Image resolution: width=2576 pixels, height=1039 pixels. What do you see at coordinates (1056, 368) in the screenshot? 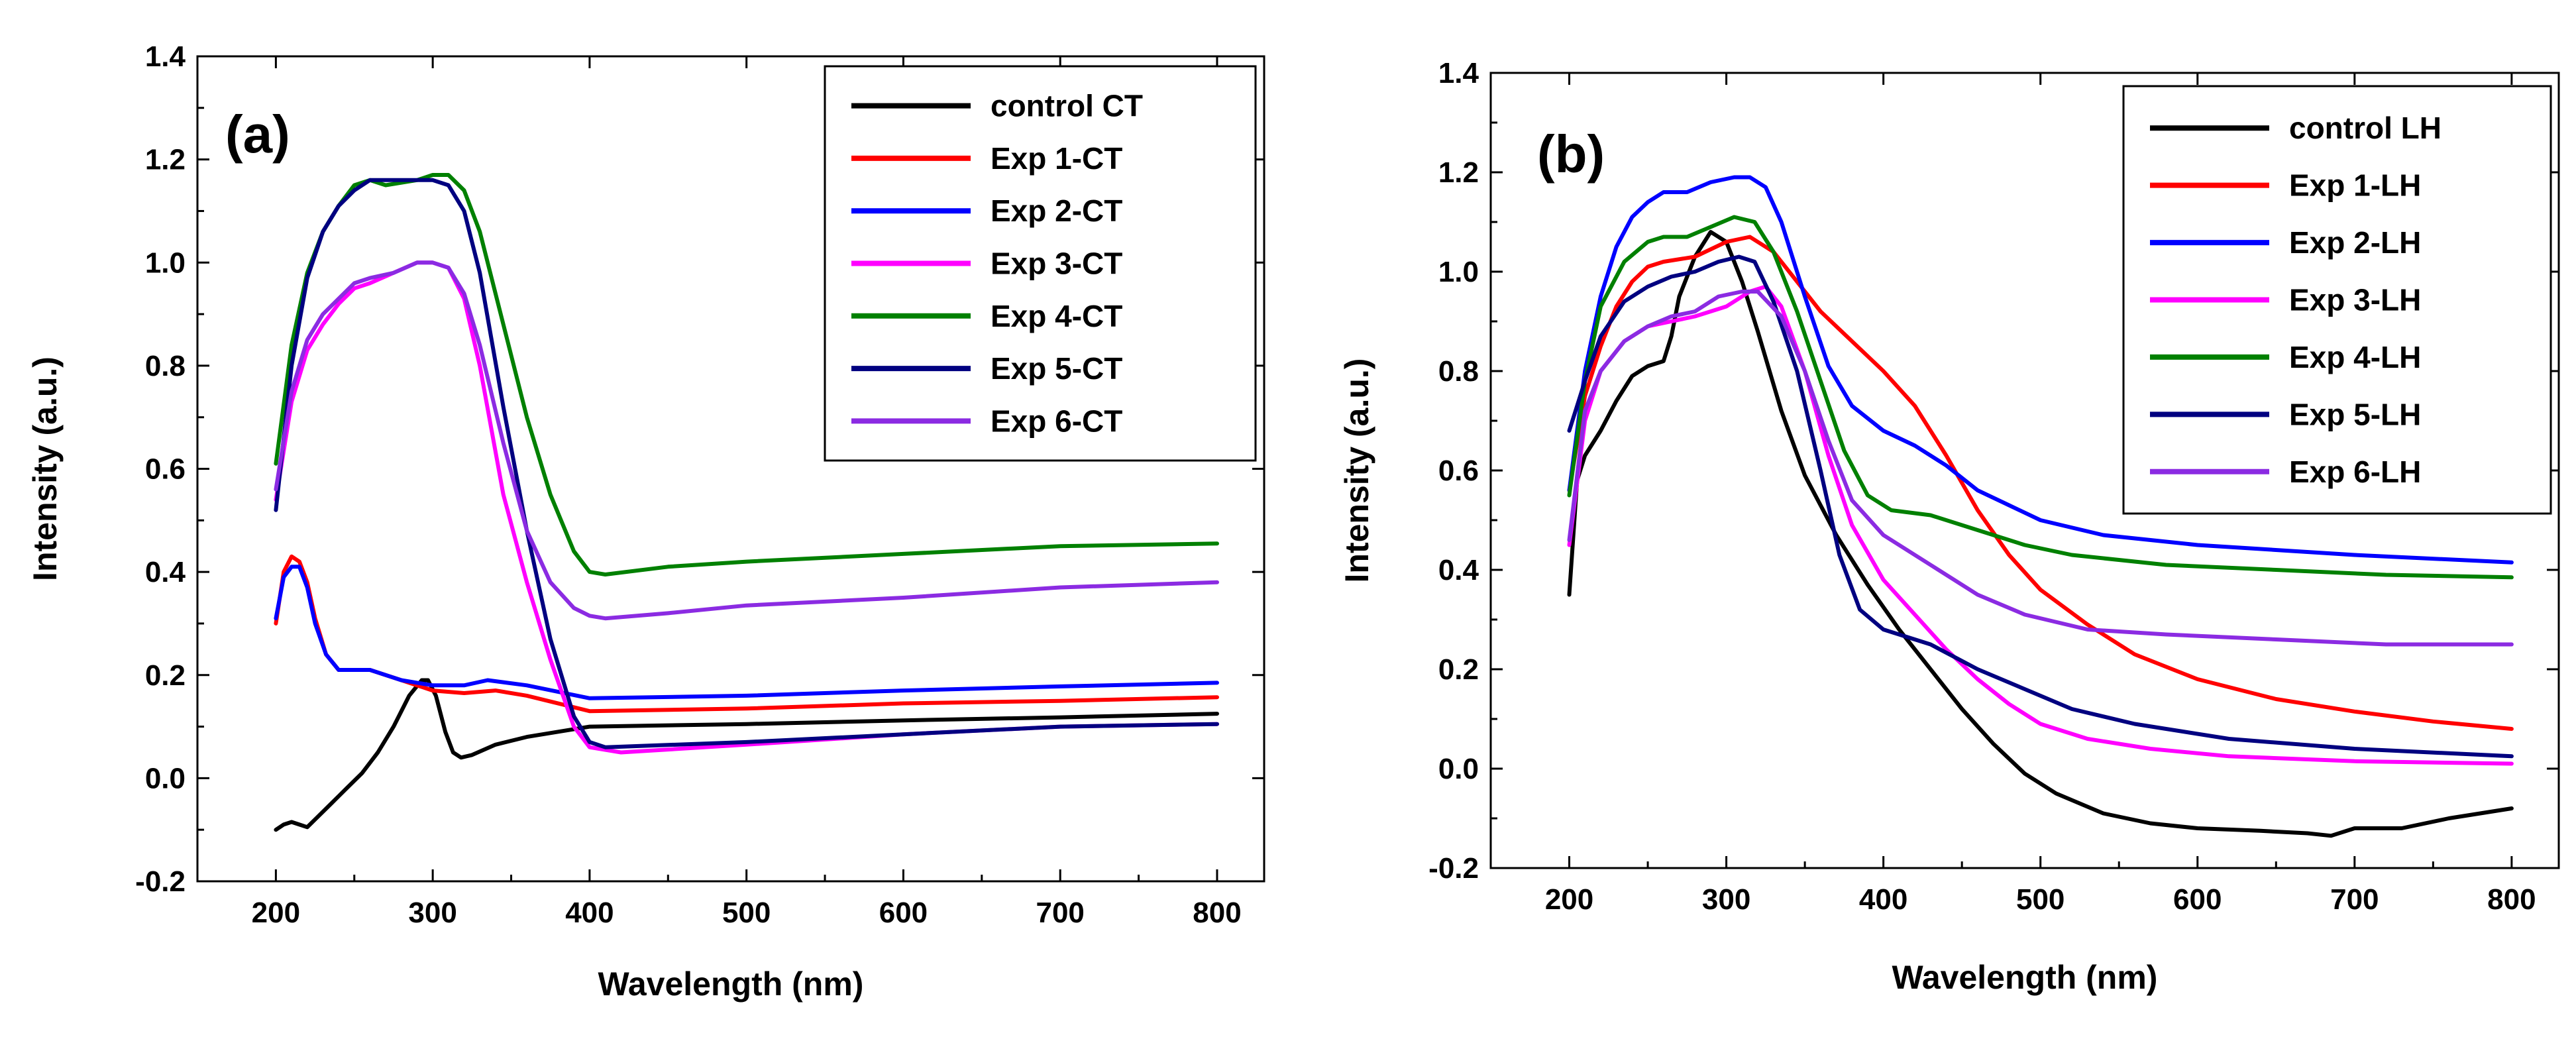
I see `legend-label: Exp 5-CT` at bounding box center [1056, 368].